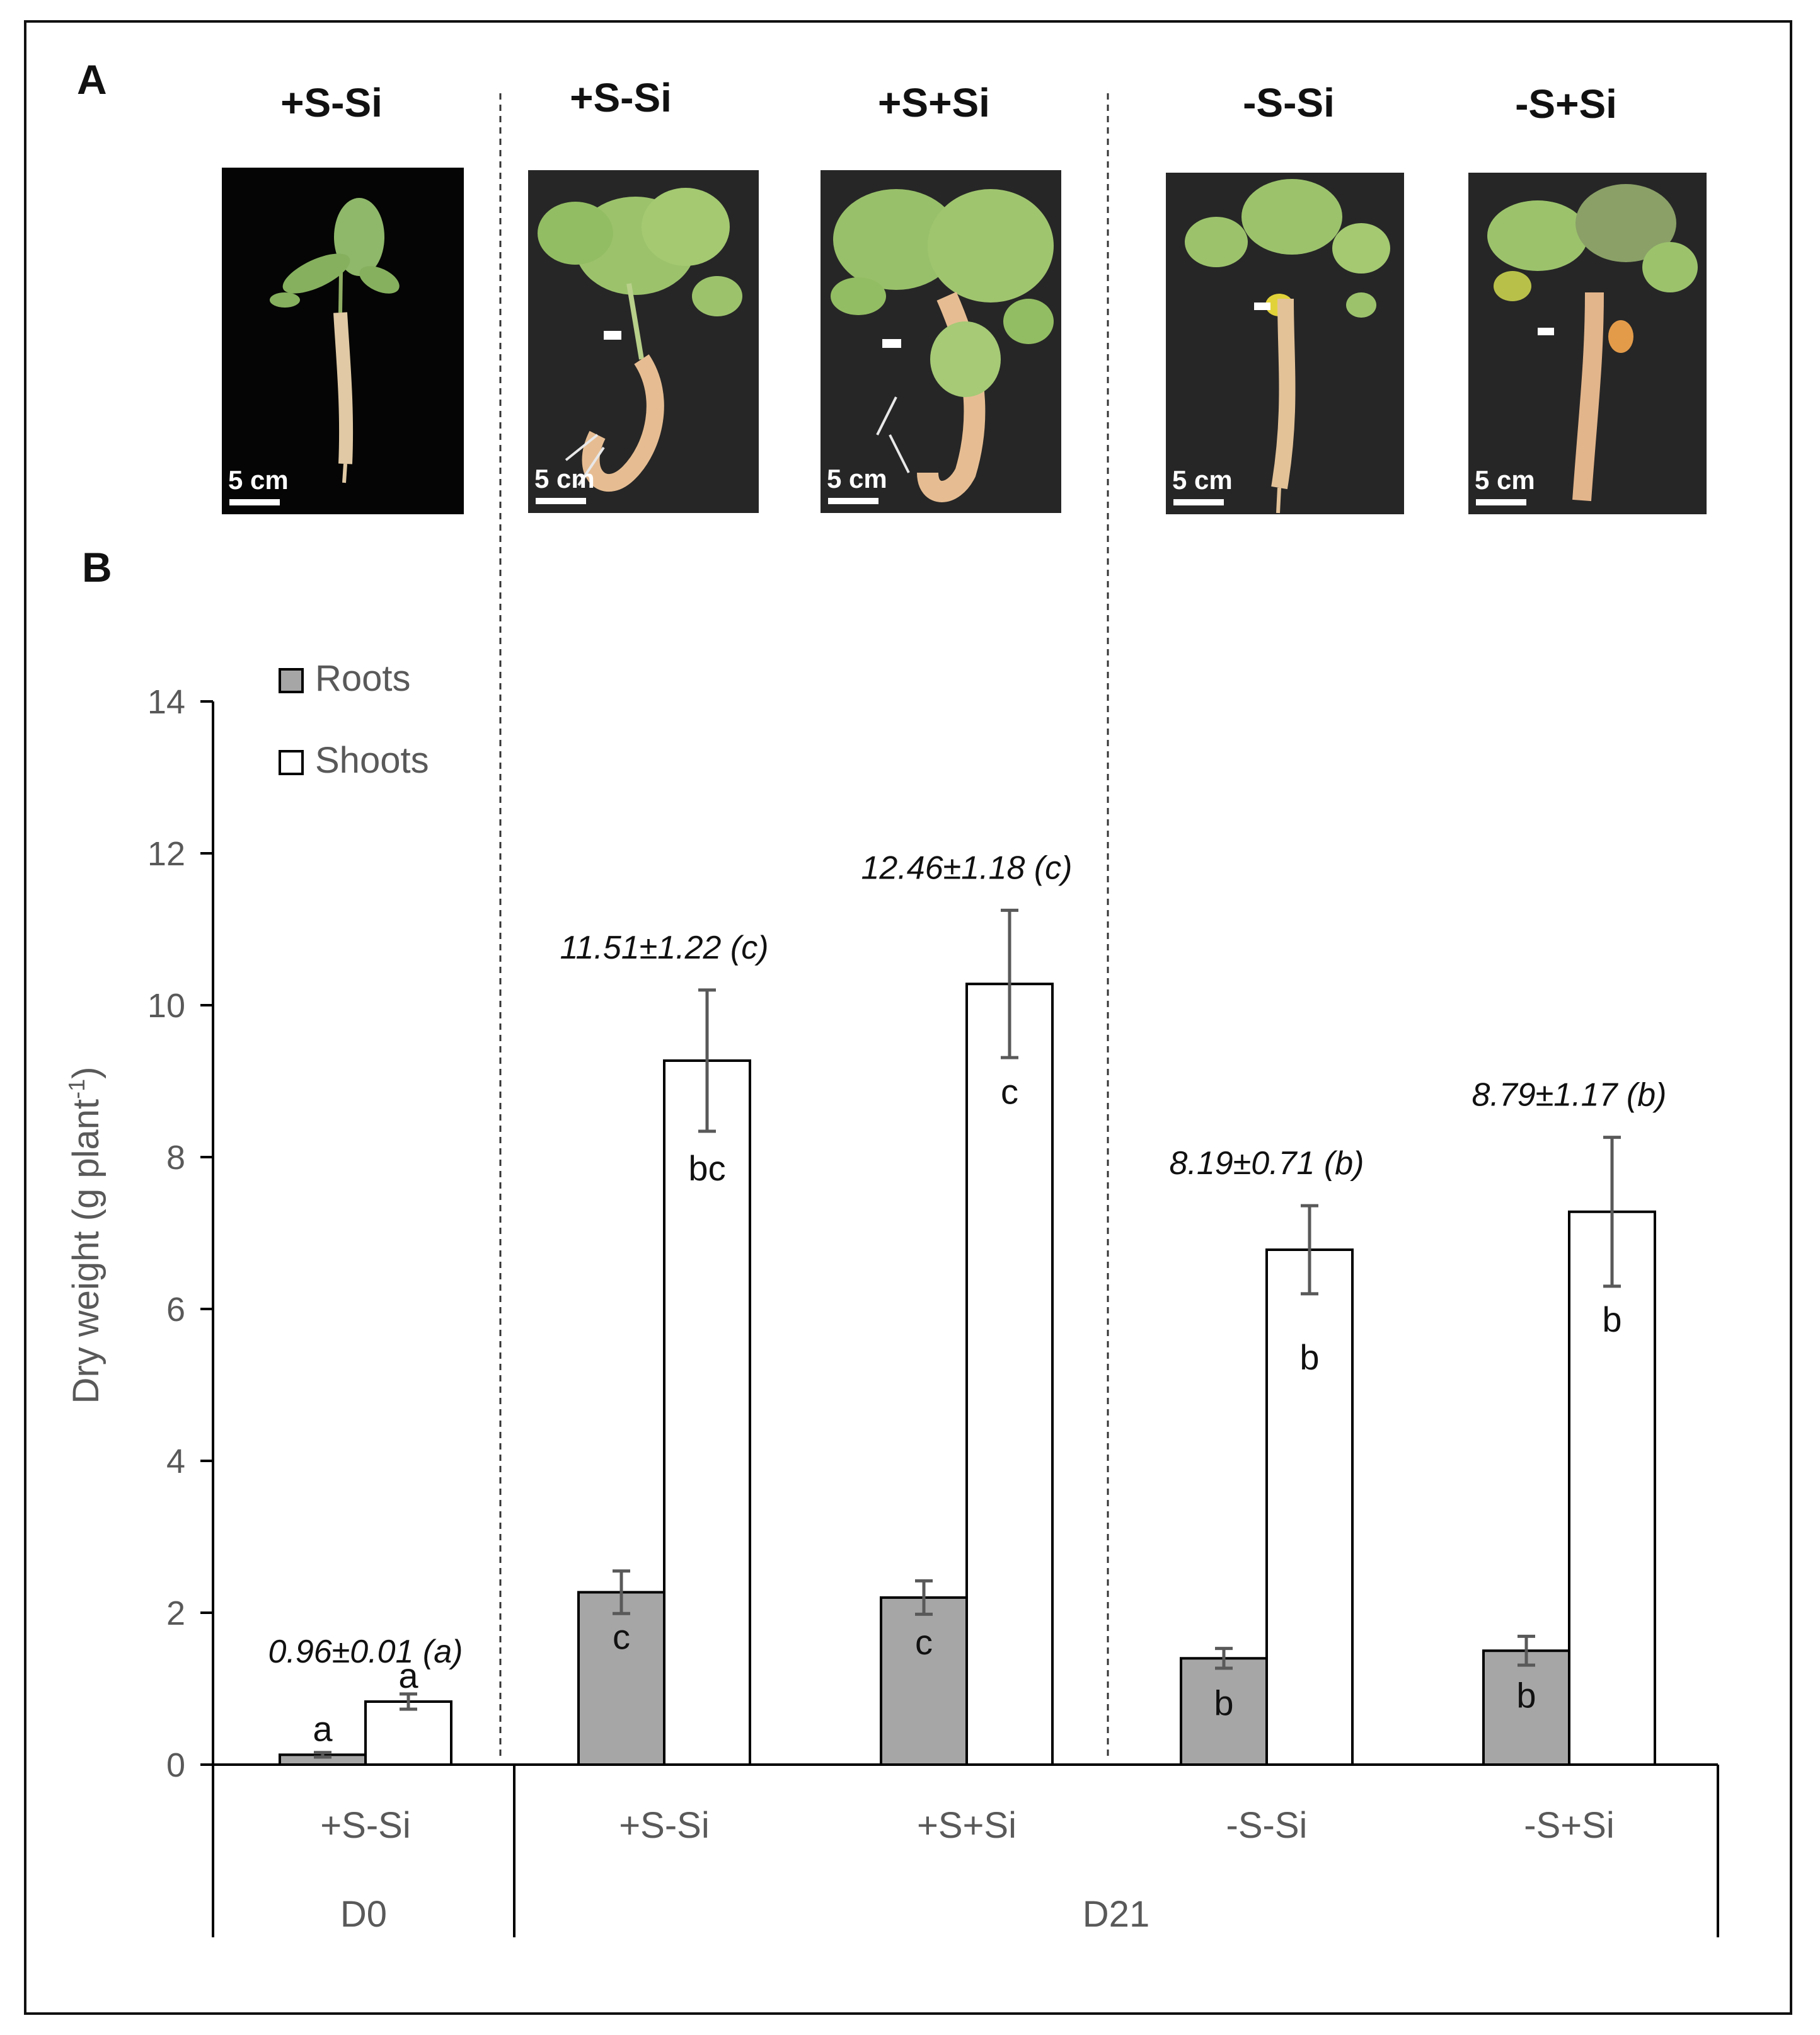 The image size is (1820, 2035). Describe the element at coordinates (1569, 1095) in the screenshot. I see `total-weight-annotation: 8.79±1.17 (b)` at that location.